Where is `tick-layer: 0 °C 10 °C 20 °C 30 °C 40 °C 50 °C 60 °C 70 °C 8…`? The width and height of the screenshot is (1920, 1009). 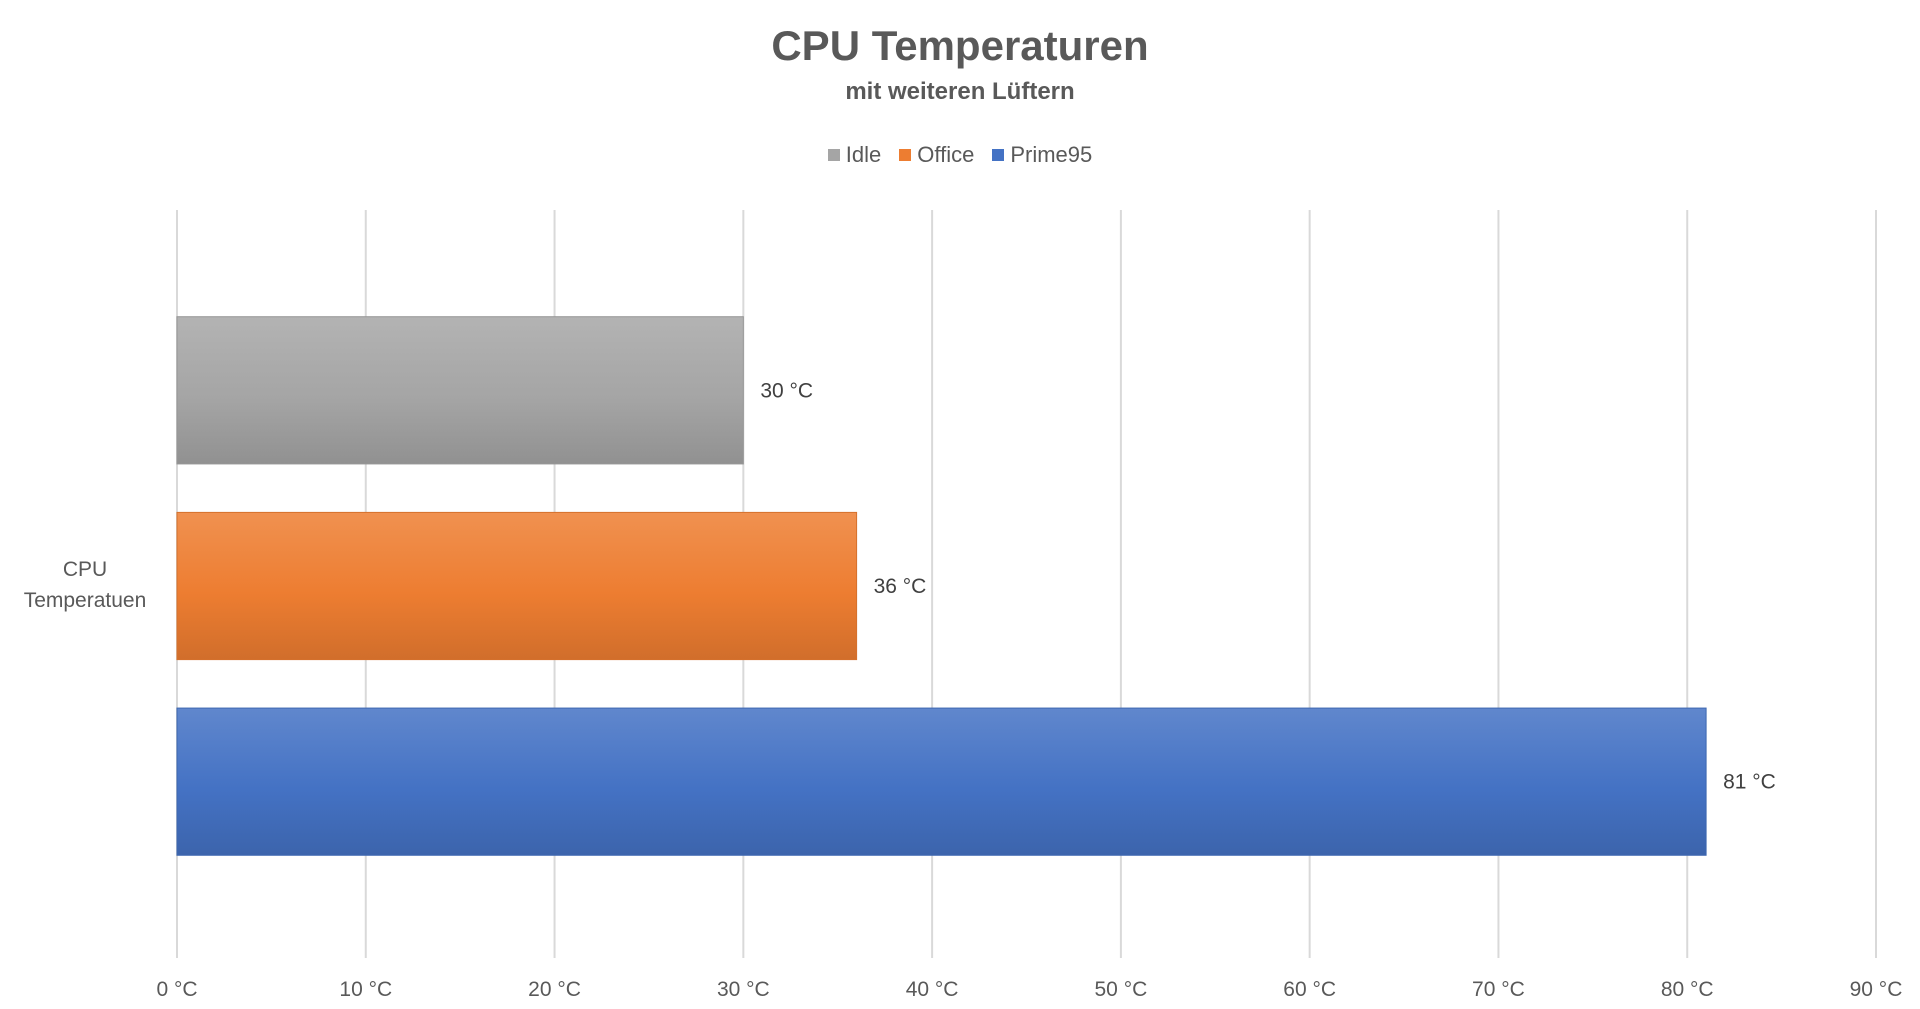
tick-layer: 0 °C 10 °C 20 °C 30 °C 40 °C 50 °C 60 °C 70 °C 8… is located at coordinates (1029, 989).